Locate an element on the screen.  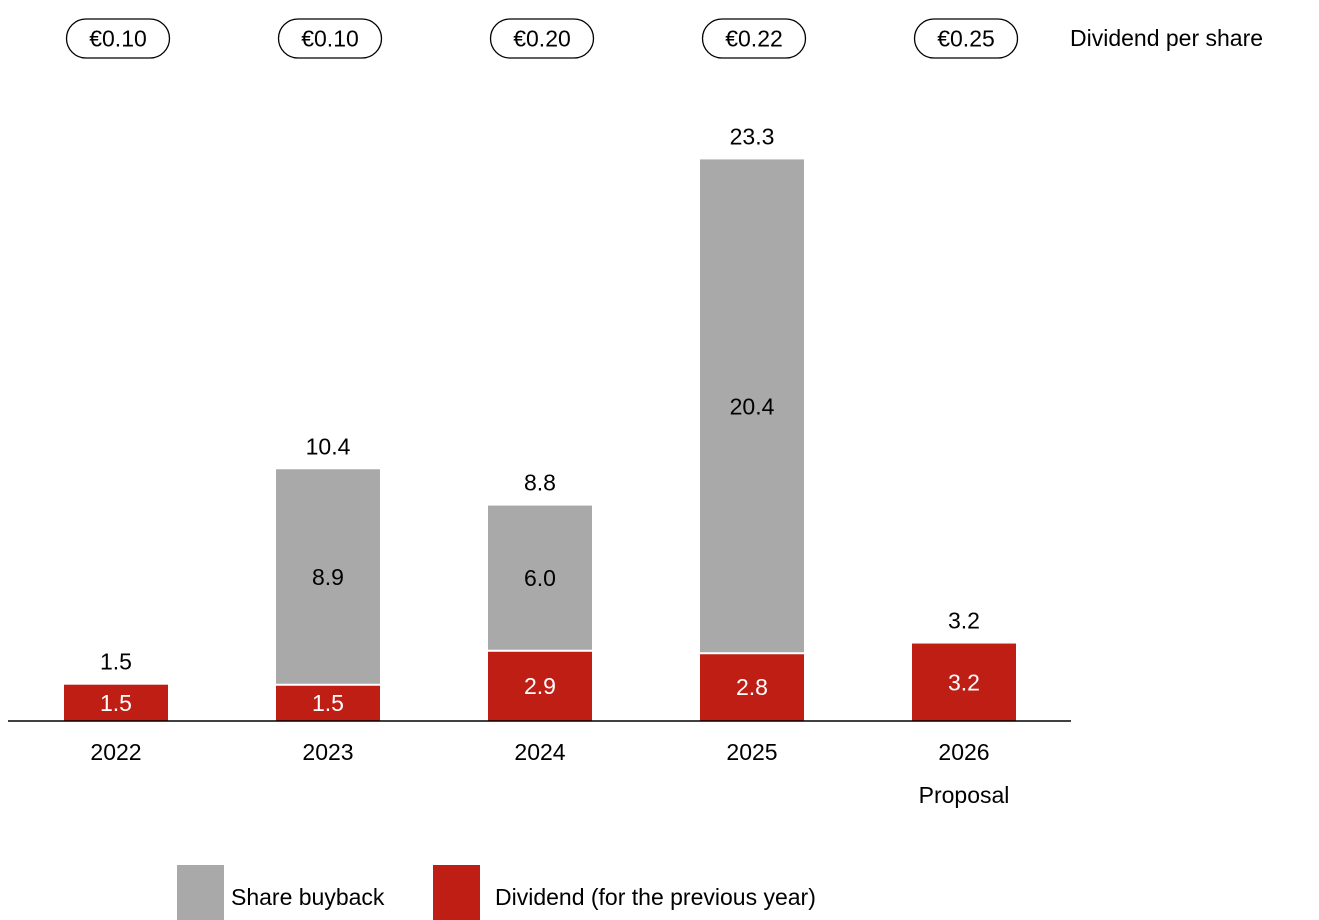
x-tick-sublabel: Proposal is located at coordinates (964, 795).